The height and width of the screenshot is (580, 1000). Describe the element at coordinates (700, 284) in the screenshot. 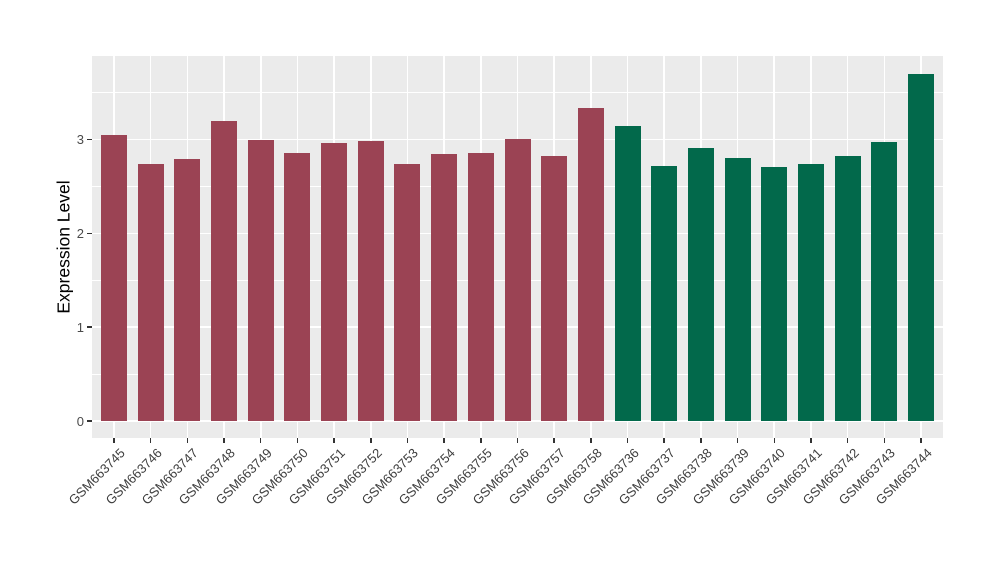

I see `bar-GSM663738` at that location.